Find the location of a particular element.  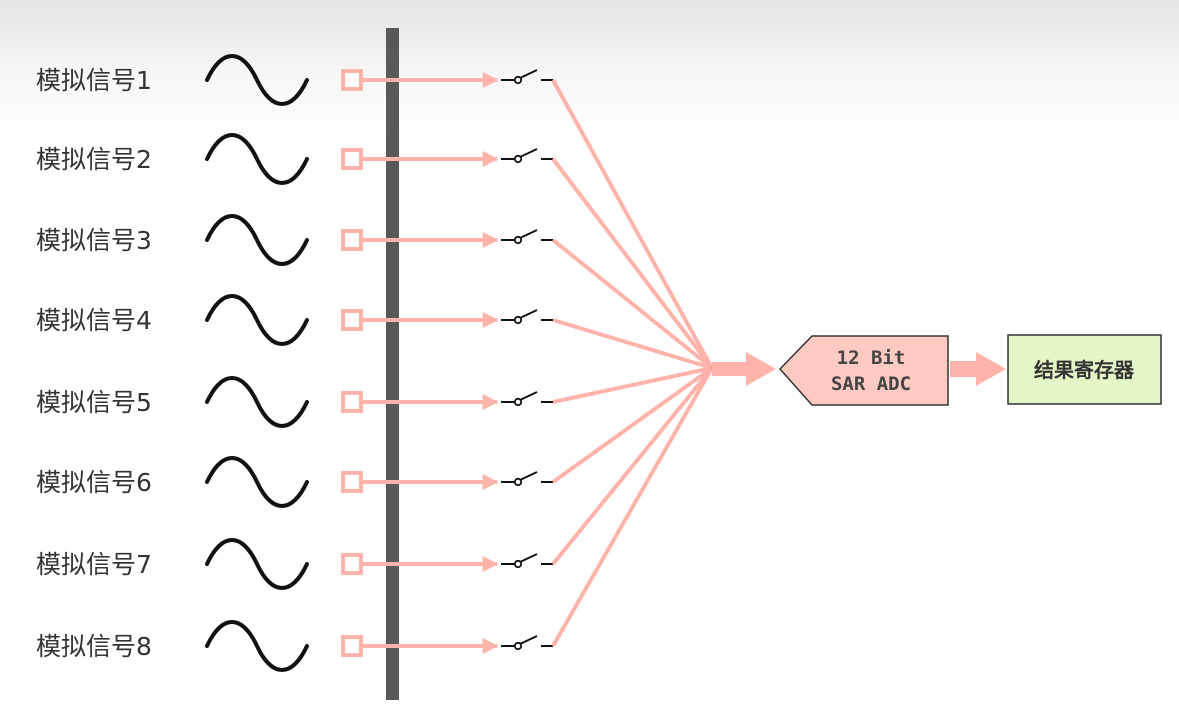

channel-row: 模拟信号6 is located at coordinates (375, 437).